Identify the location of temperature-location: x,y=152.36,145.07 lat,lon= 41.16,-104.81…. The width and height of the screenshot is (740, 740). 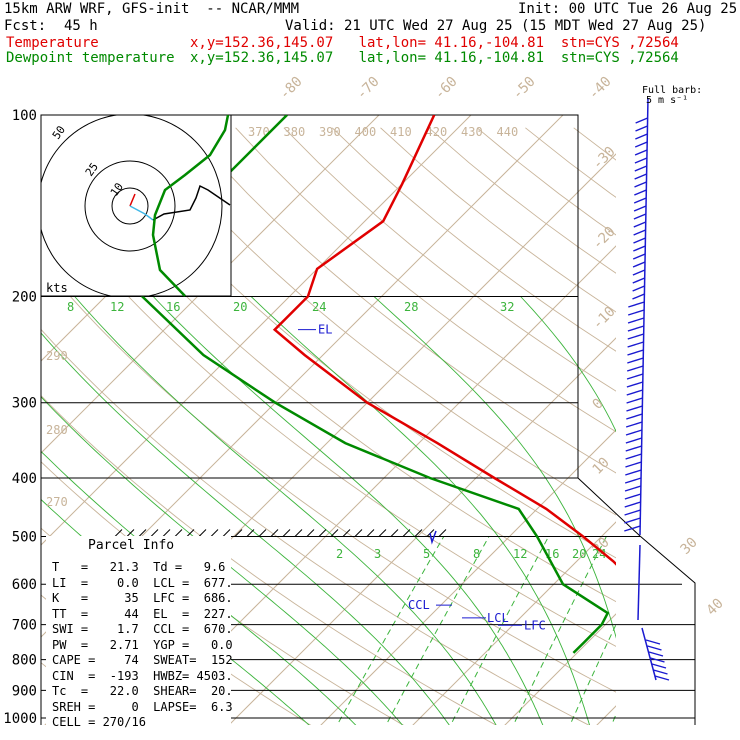
(434, 43).